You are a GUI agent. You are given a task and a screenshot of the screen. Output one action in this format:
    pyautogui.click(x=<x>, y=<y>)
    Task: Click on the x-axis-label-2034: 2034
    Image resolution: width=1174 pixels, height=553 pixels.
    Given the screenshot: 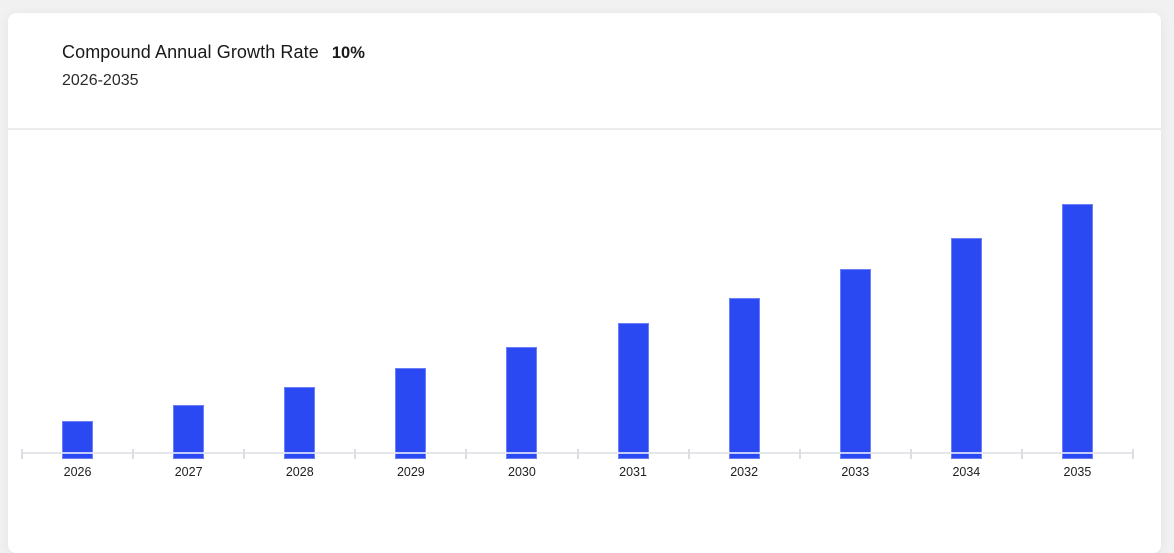 What is the action you would take?
    pyautogui.click(x=966, y=472)
    